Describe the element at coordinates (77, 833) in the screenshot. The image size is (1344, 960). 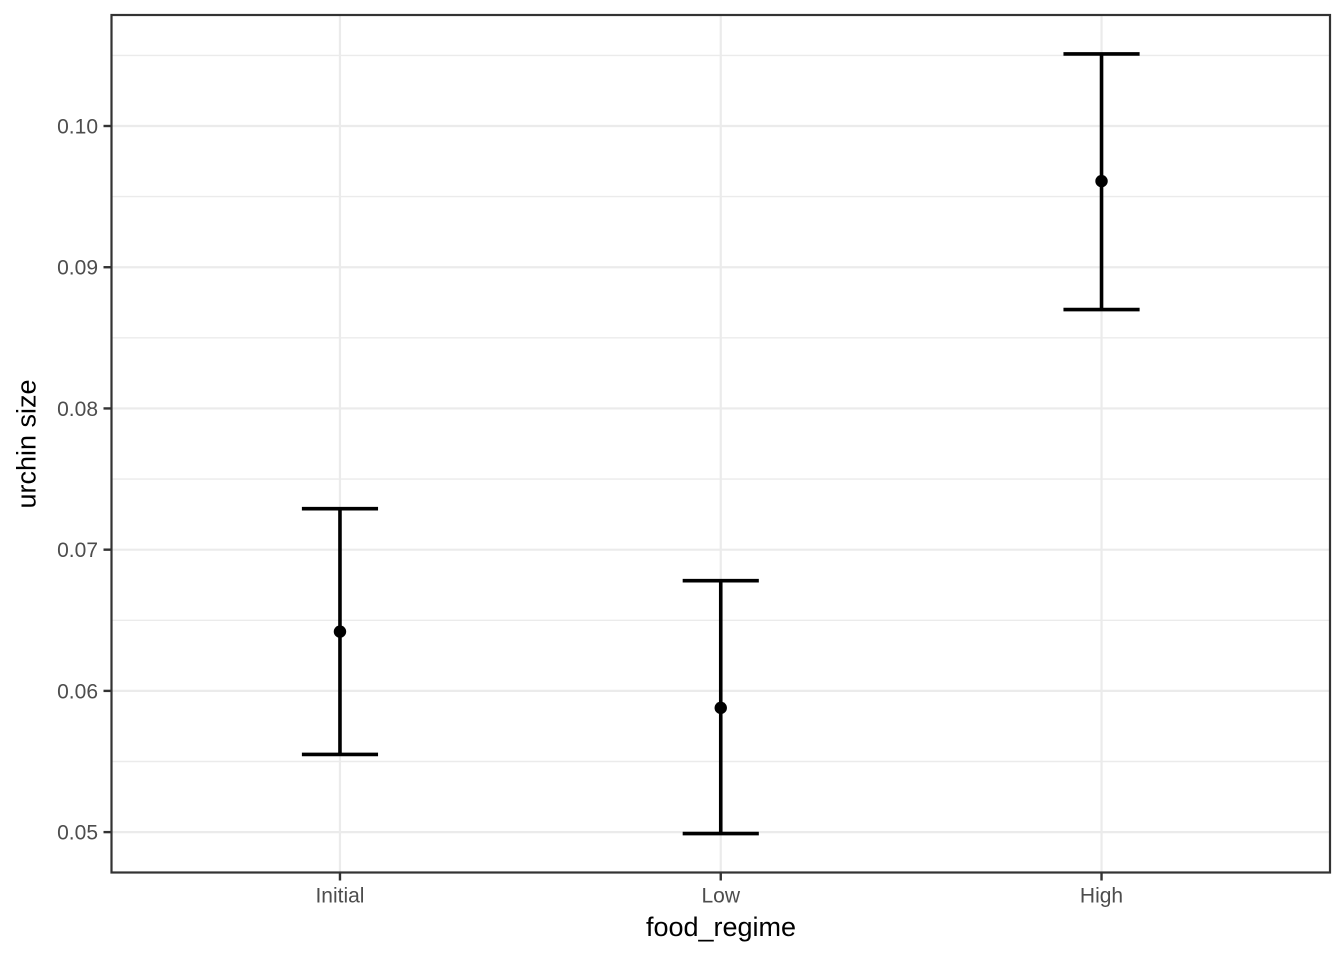
I see `y-tick-label: 0.05` at that location.